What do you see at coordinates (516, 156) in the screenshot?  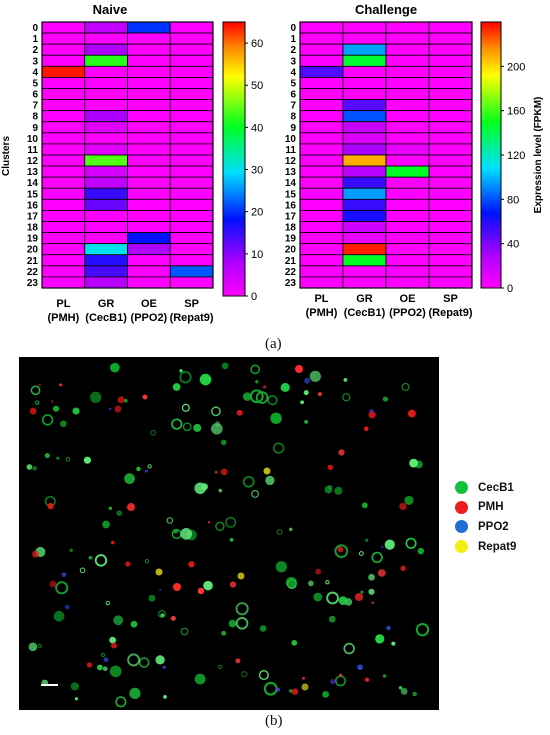 I see `colorbar-tick-label: 120` at bounding box center [516, 156].